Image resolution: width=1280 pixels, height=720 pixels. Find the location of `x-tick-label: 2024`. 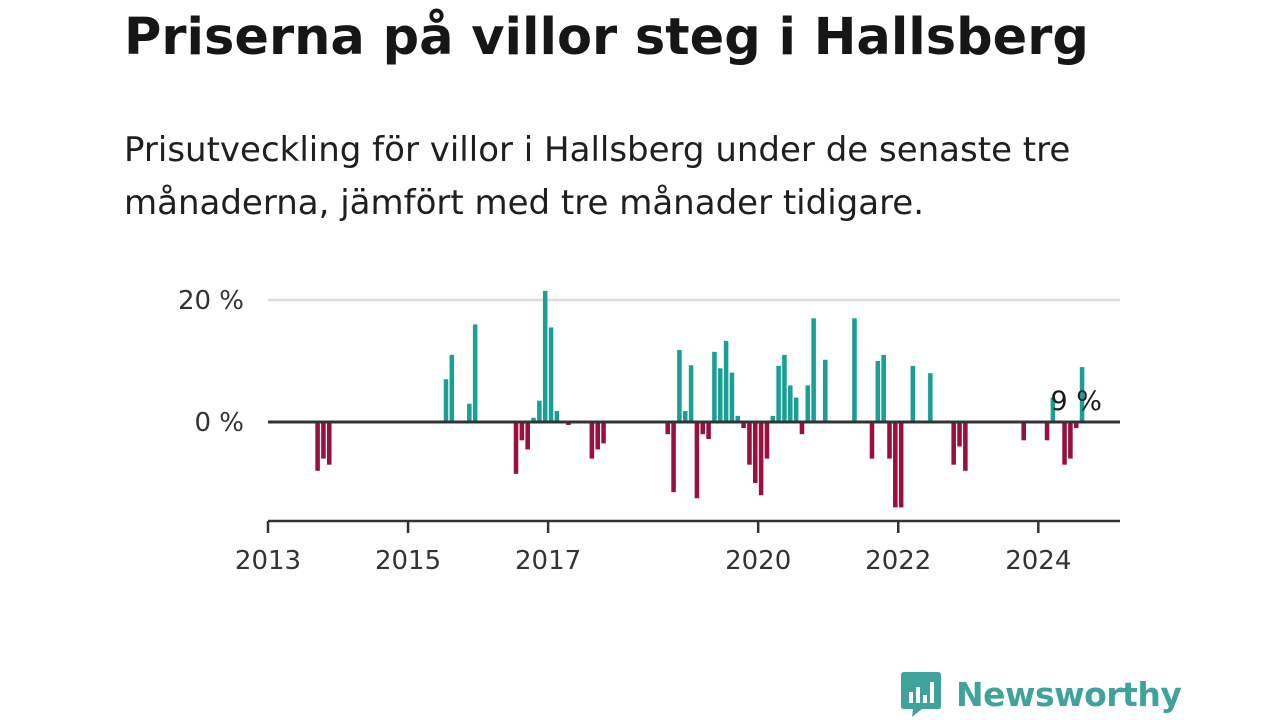

x-tick-label: 2024 is located at coordinates (1038, 561).